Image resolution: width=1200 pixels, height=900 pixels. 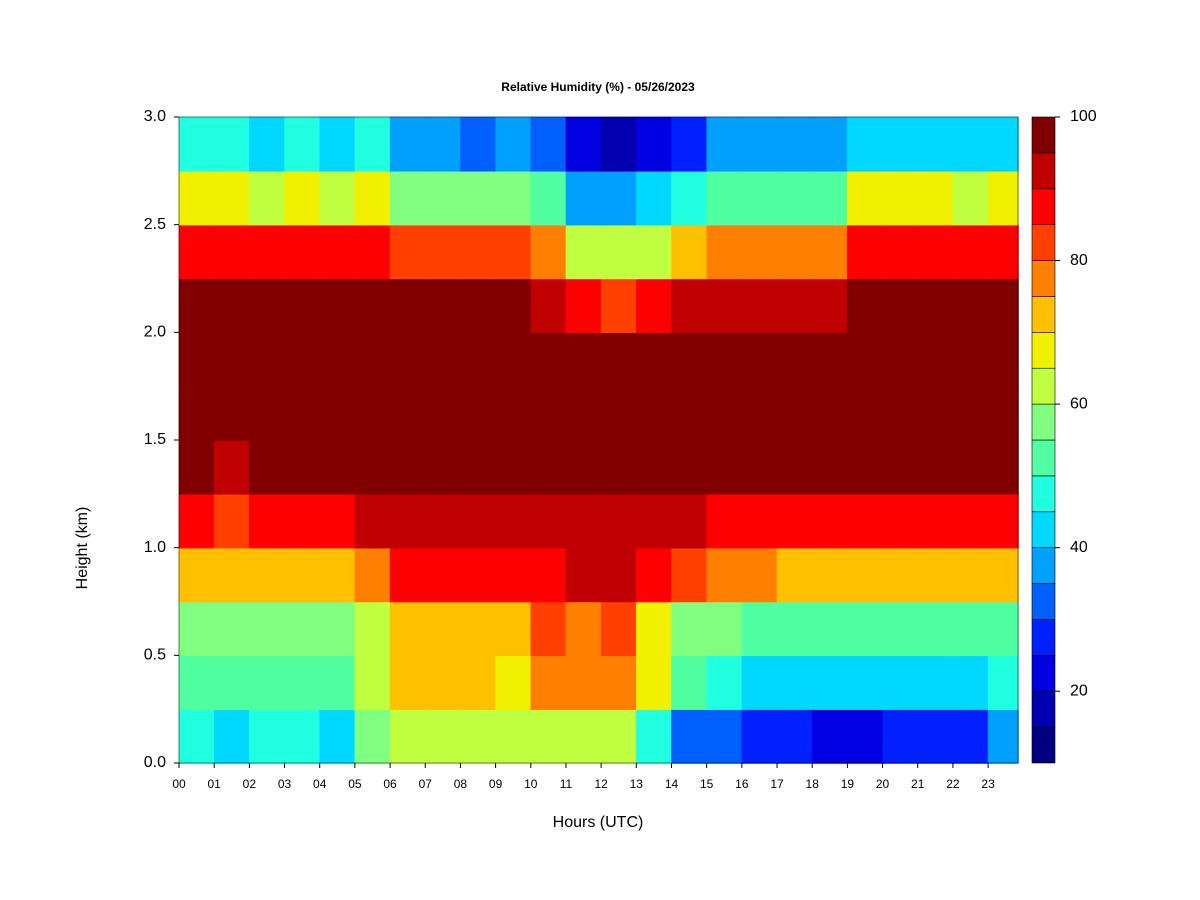 What do you see at coordinates (285, 784) in the screenshot?
I see `x-tick-label: 03` at bounding box center [285, 784].